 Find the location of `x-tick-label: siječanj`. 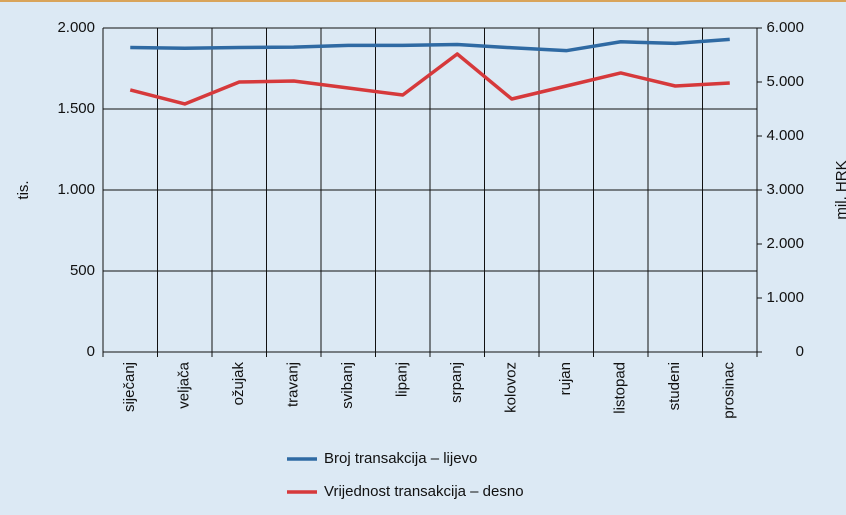

x-tick-label: siječanj is located at coordinates (129, 387).